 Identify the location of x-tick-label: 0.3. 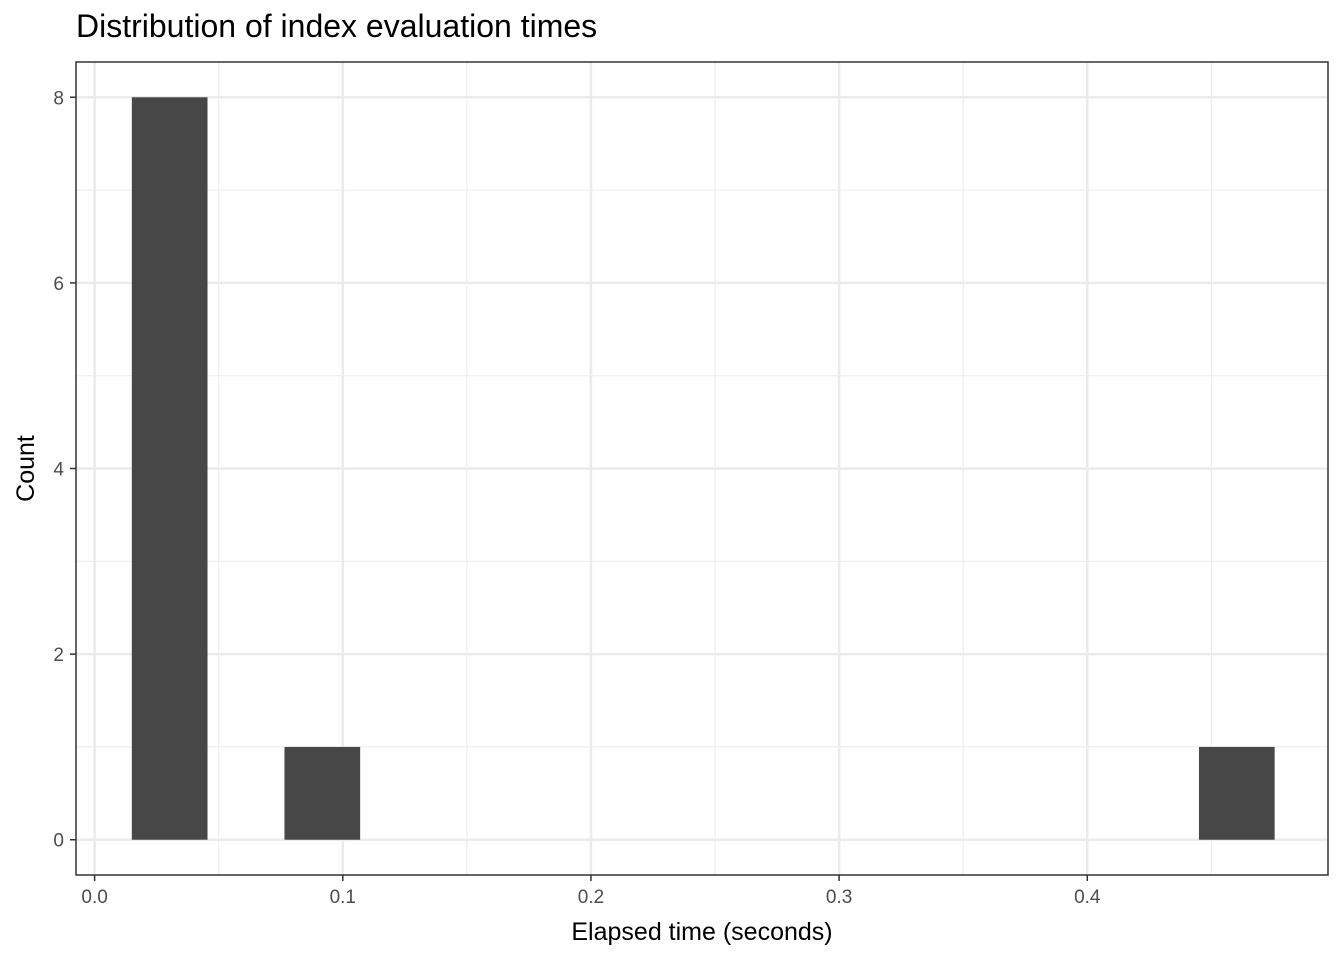
(839, 897).